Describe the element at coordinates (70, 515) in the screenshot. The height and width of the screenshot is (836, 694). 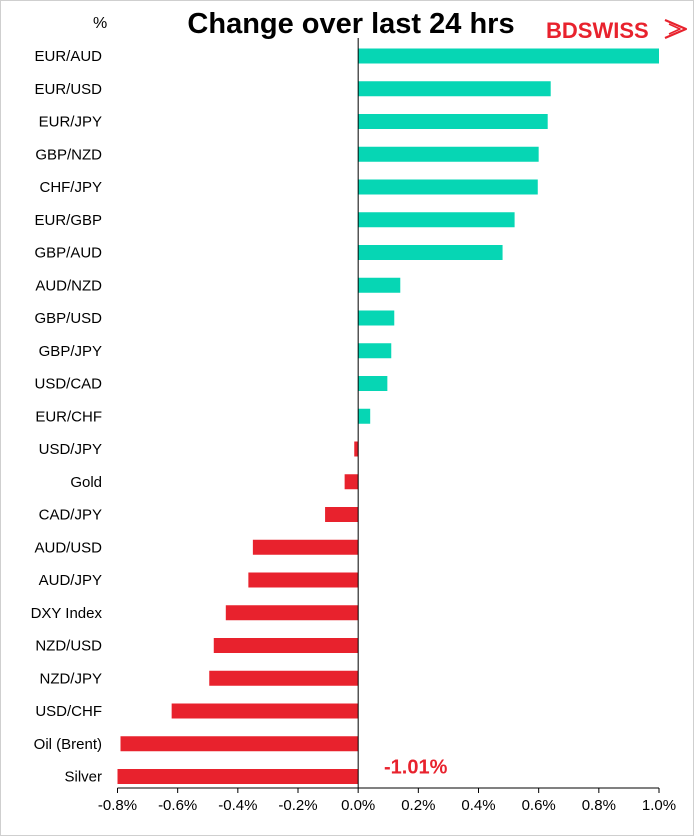
I see `category-label: CAD/JPY` at that location.